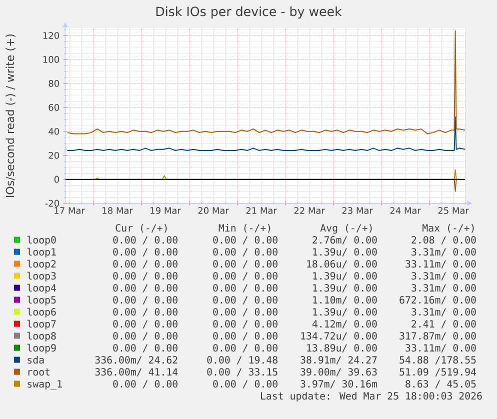  What do you see at coordinates (41, 301) in the screenshot?
I see `legend-label: loop5` at bounding box center [41, 301].